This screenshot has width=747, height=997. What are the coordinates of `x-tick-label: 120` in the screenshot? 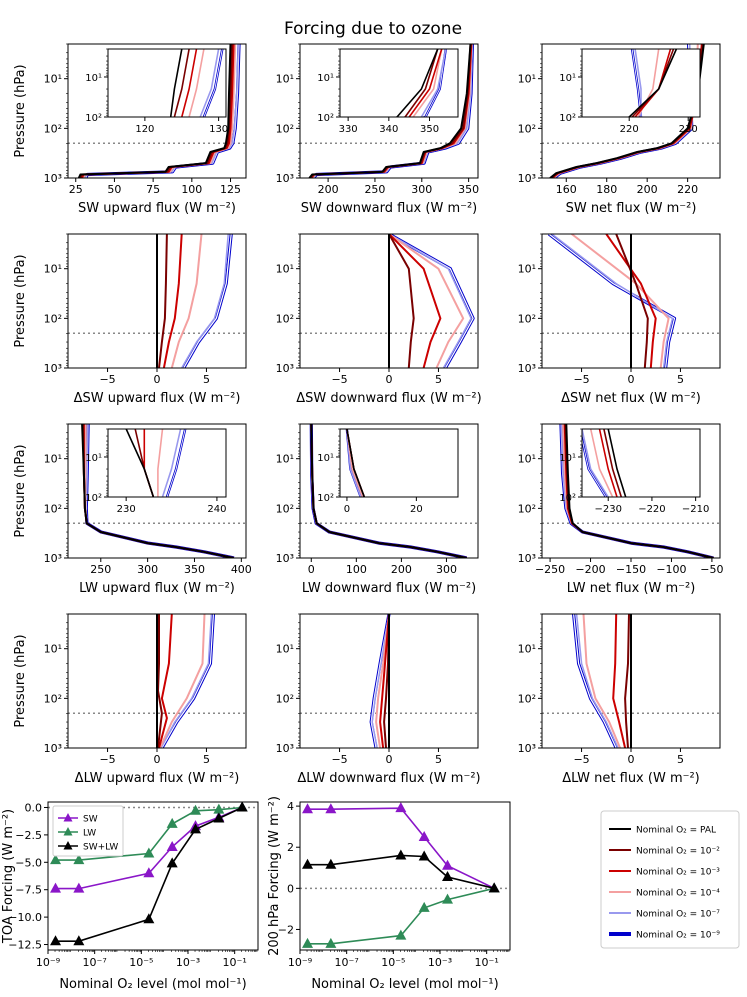 It's located at (144, 129).